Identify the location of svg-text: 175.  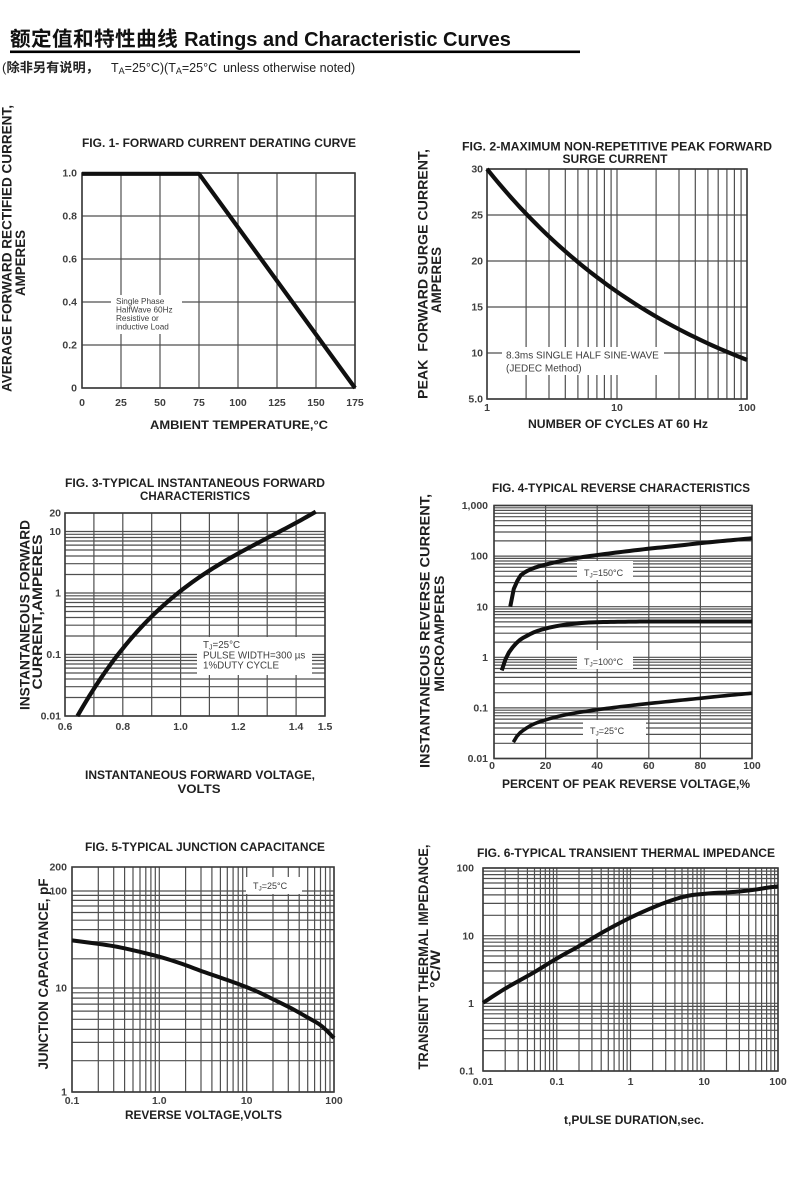
(355, 403).